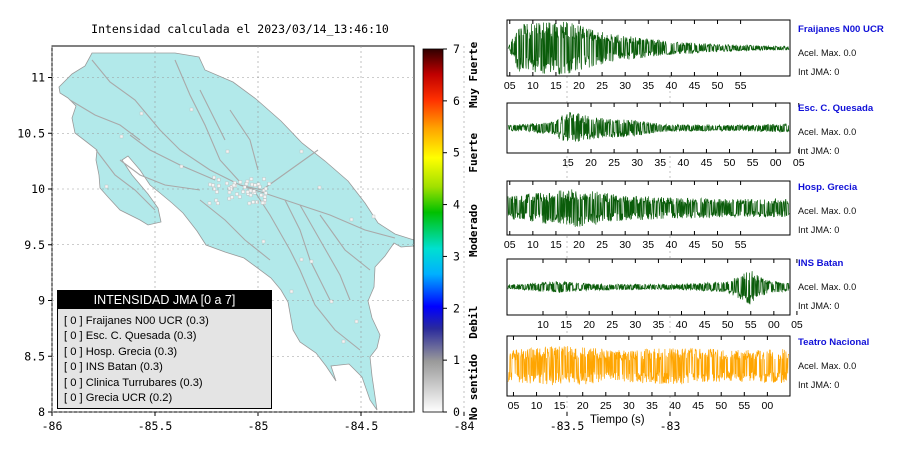  Describe the element at coordinates (456, 101) in the screenshot. I see `colorbar-tick-label: 6` at that location.